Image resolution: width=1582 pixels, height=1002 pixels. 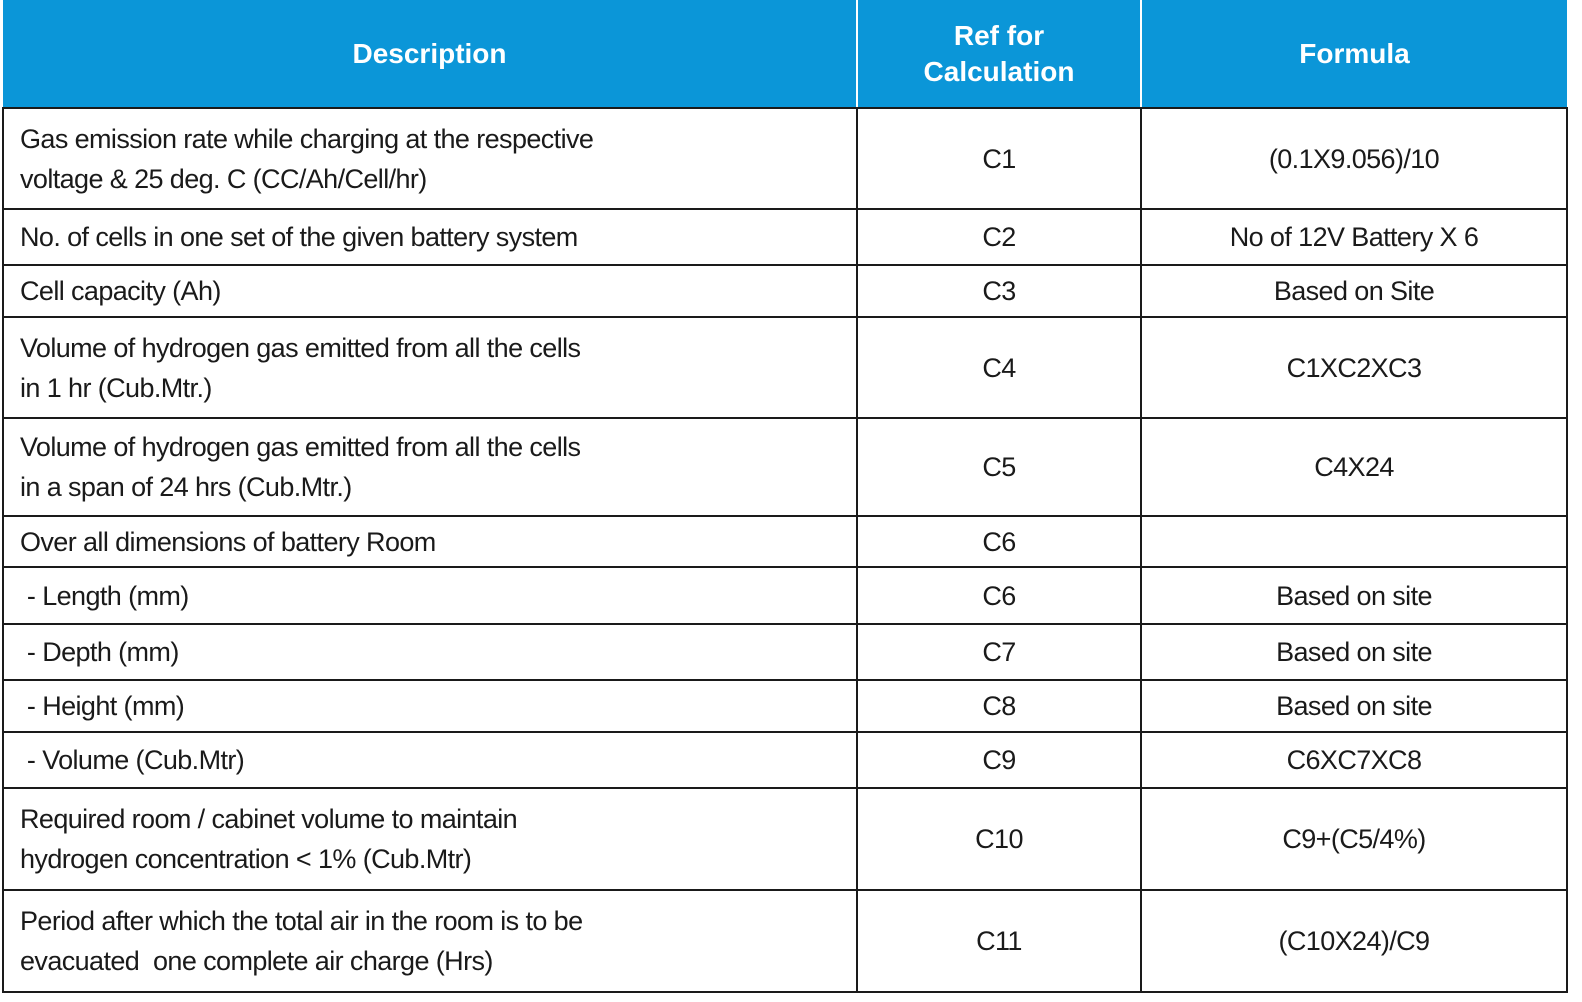 I want to click on description-cell: Over all dimensions of battery Room, so click(x=430, y=541).